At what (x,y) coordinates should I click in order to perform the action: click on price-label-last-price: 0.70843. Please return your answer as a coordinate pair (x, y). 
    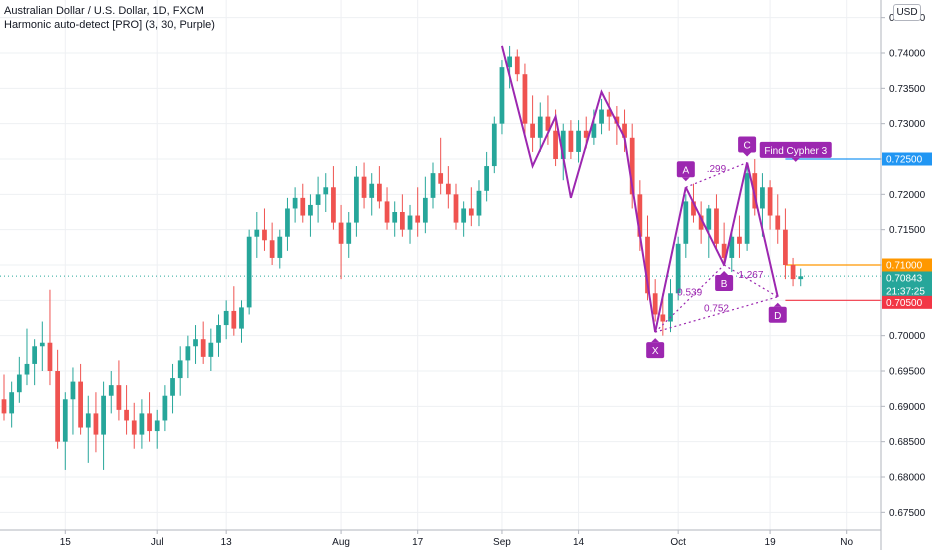
    Looking at the image, I should click on (907, 278).